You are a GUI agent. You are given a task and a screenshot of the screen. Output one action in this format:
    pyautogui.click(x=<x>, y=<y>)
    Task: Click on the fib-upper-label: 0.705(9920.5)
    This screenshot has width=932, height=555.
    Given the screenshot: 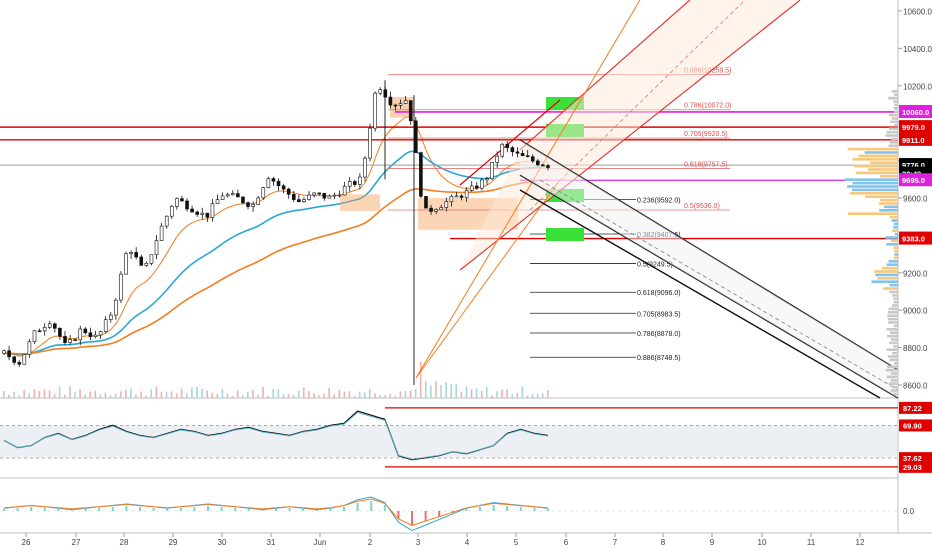 What is the action you would take?
    pyautogui.click(x=706, y=134)
    